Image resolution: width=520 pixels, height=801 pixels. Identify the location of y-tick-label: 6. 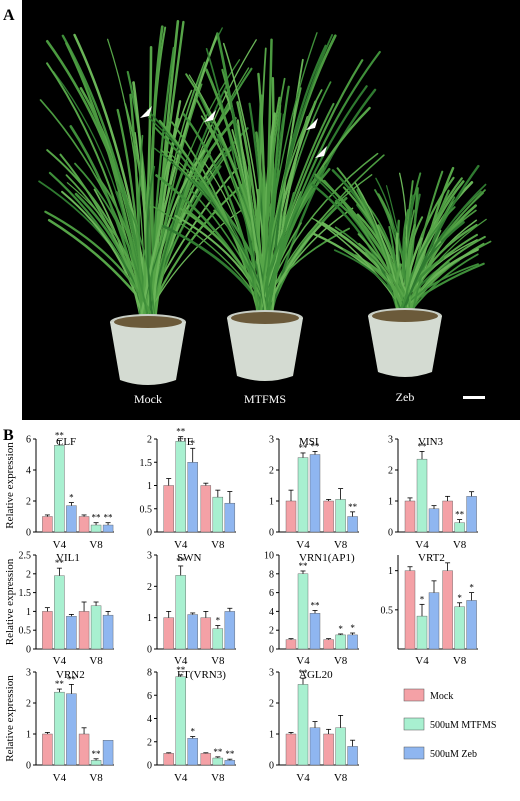
(149, 696).